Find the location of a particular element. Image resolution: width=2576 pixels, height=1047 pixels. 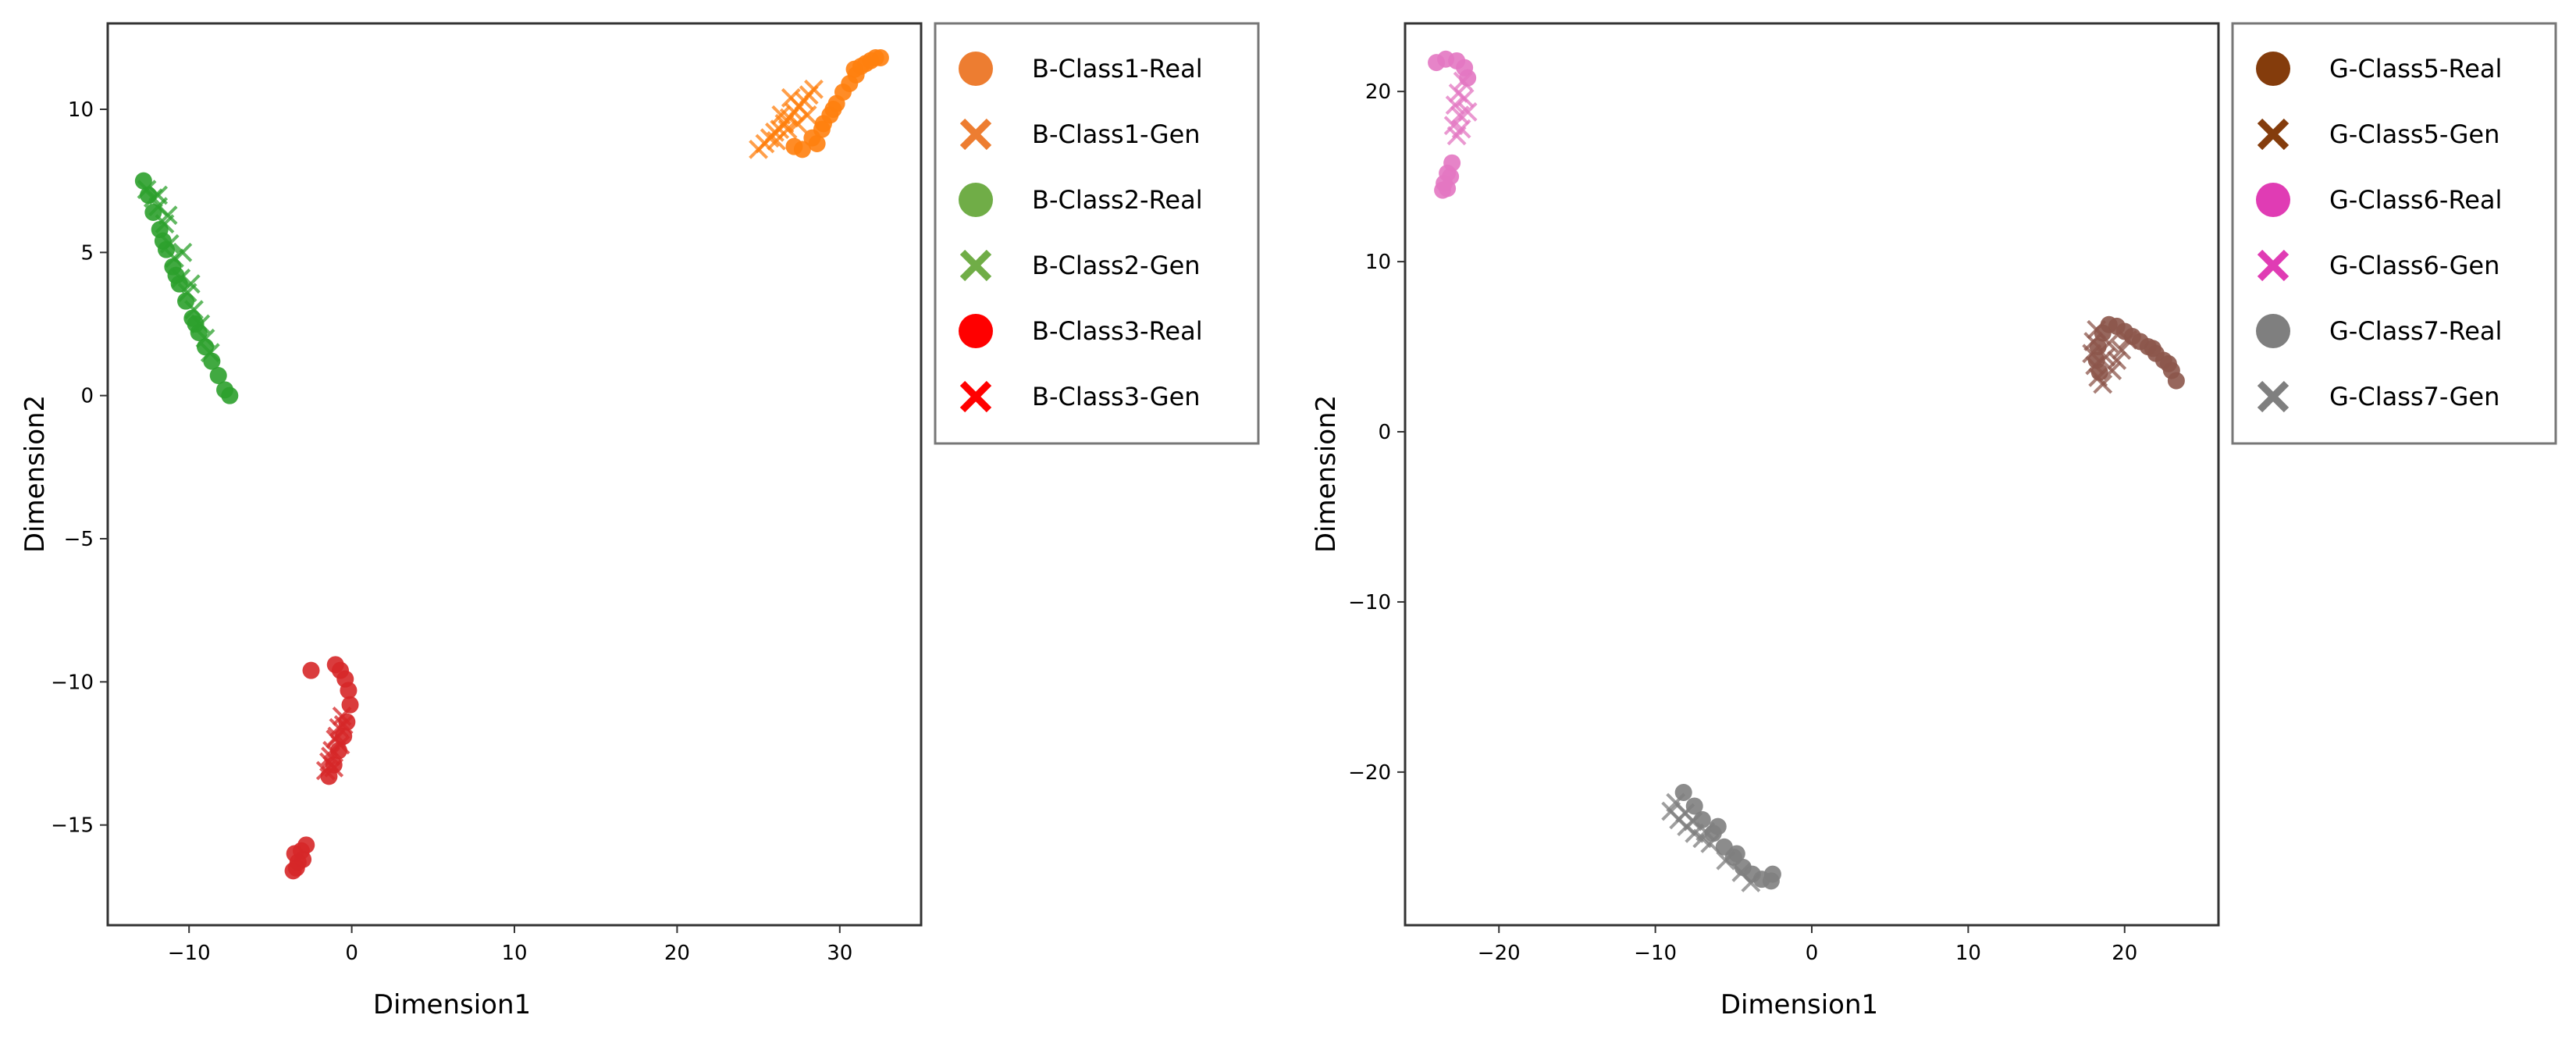

legend-label: B-Class3-Gen is located at coordinates (1116, 396).